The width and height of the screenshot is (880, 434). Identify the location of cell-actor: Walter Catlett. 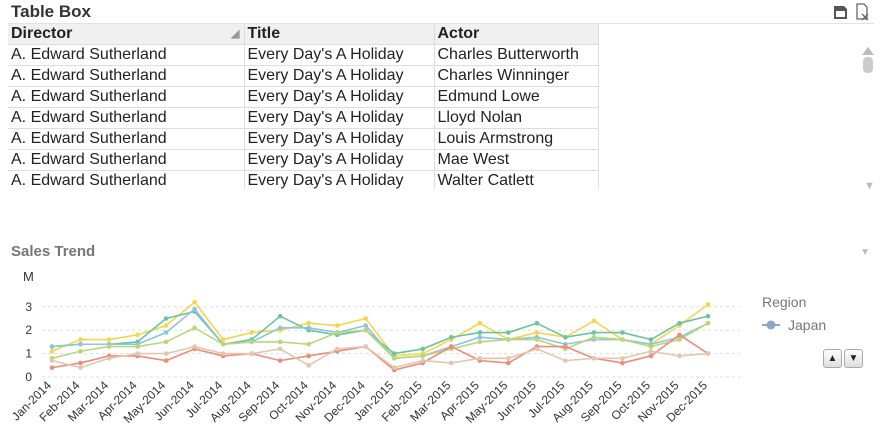
(516, 179).